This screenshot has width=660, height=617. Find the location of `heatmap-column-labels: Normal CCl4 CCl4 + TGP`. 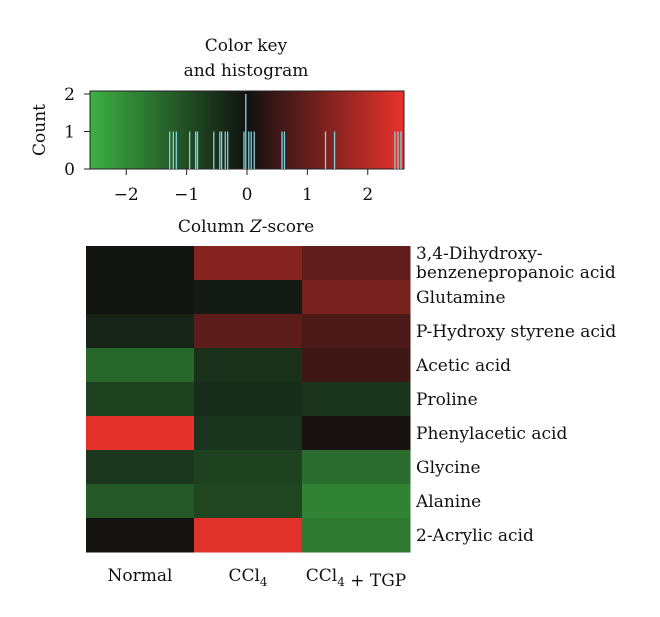

heatmap-column-labels: Normal CCl4 CCl4 + TGP is located at coordinates (257, 578).